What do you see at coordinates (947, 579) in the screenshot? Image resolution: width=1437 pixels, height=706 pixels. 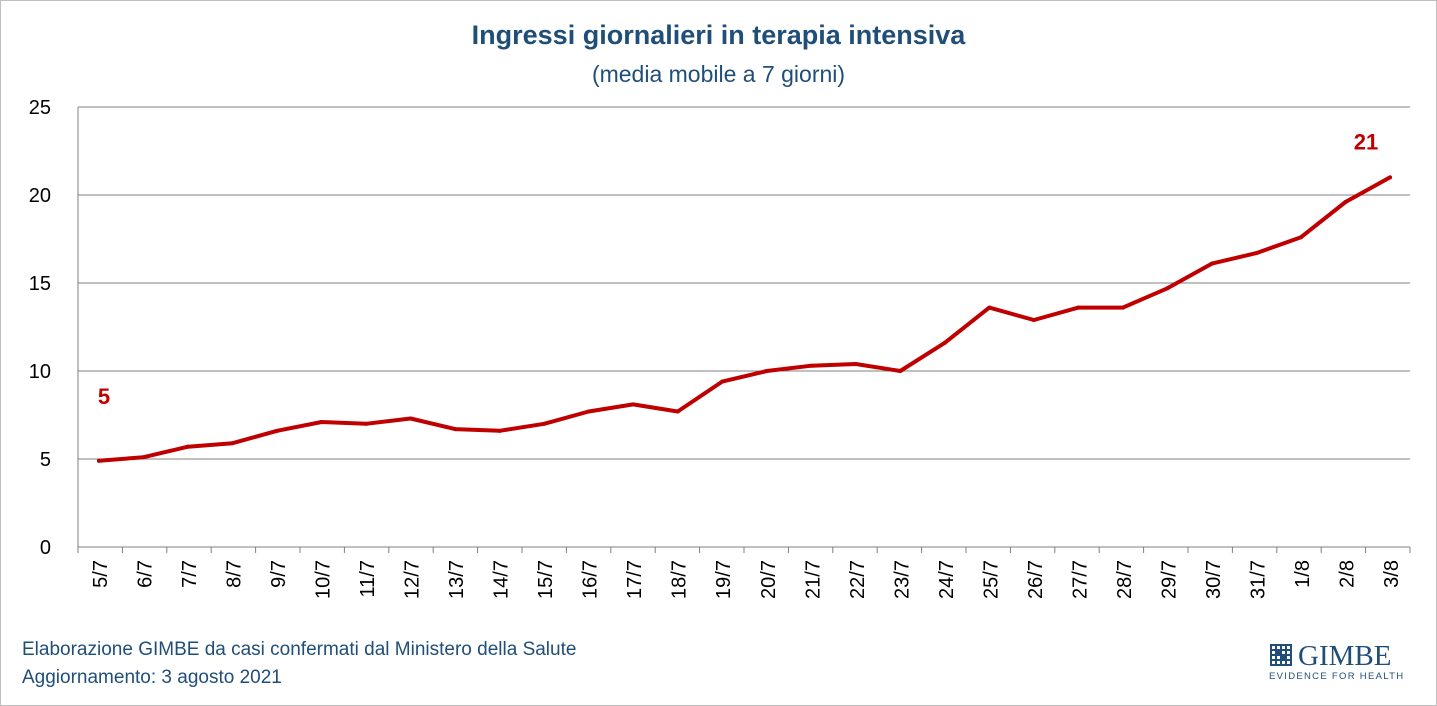 I see `x-tick-label: 24/7` at bounding box center [947, 579].